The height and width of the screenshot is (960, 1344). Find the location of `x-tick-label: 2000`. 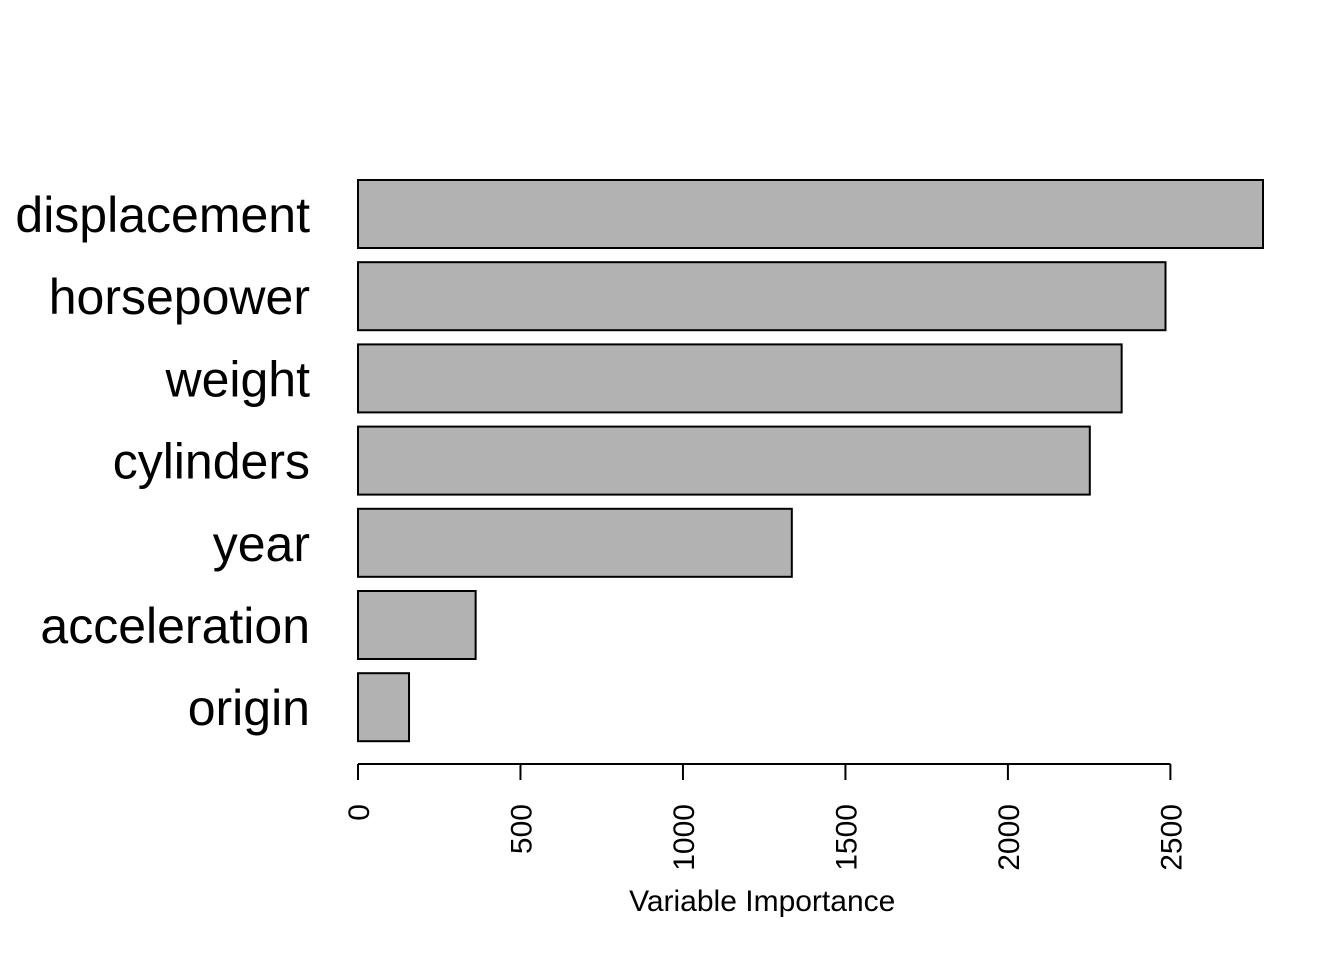

x-tick-label: 2000 is located at coordinates (1009, 837).